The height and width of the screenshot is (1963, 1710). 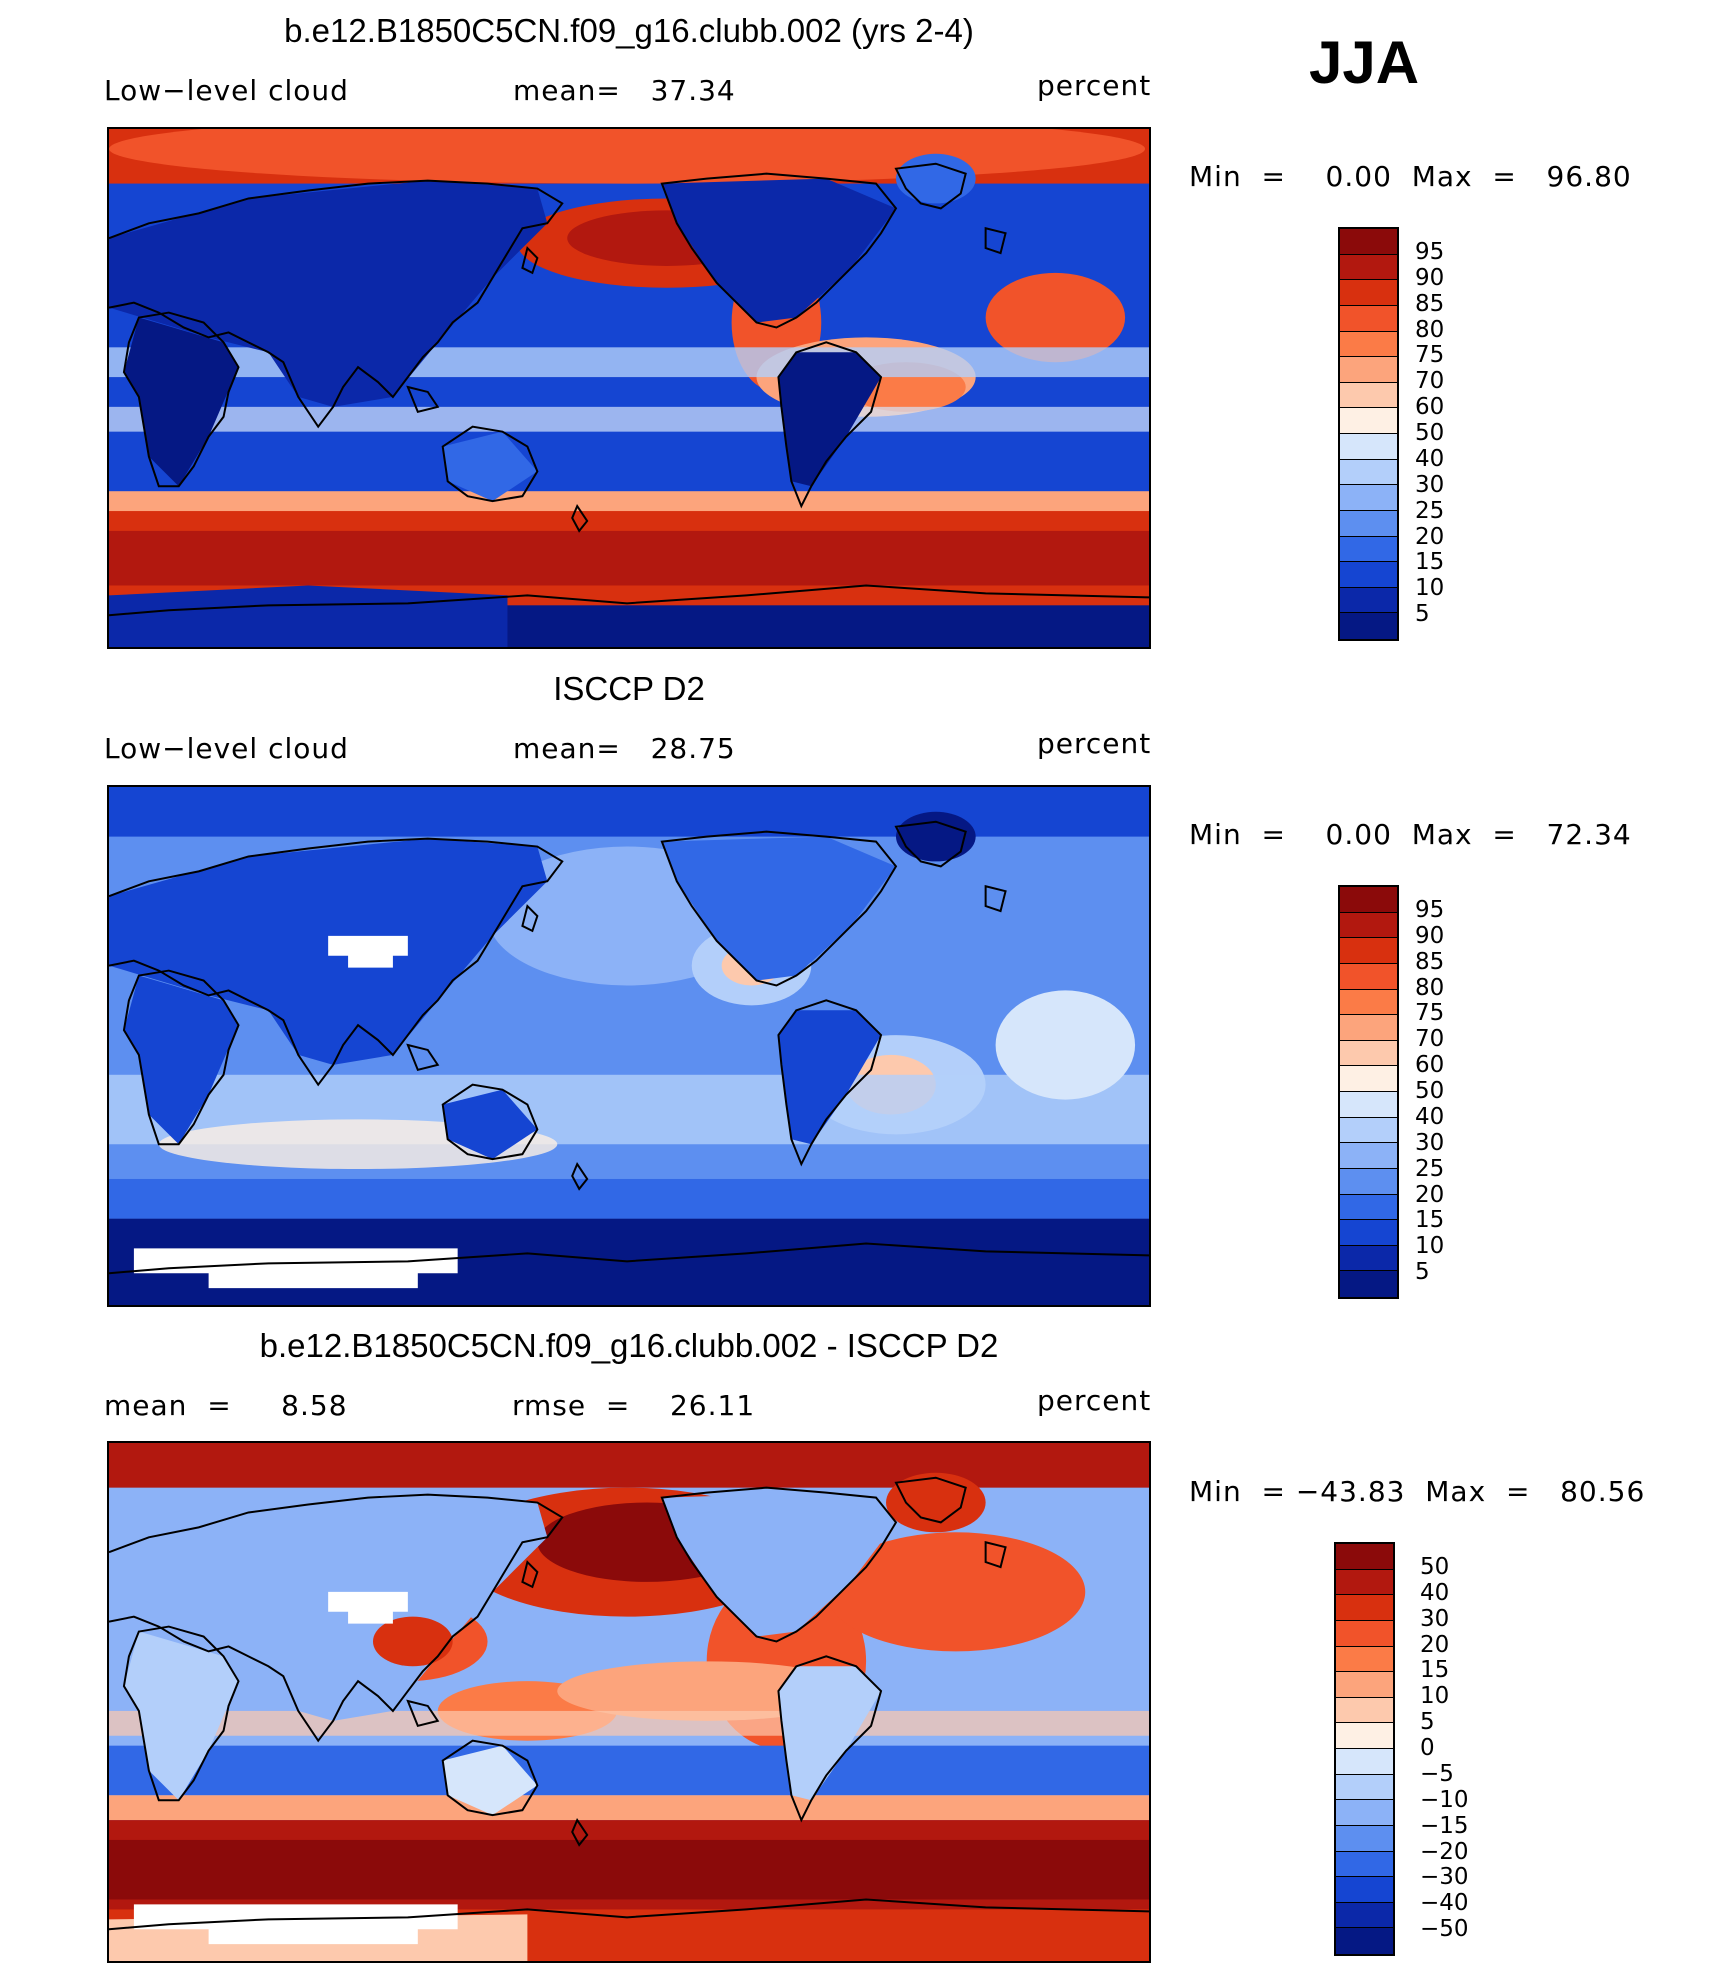 I want to click on panel-2-units: percent, so click(x=1094, y=743).